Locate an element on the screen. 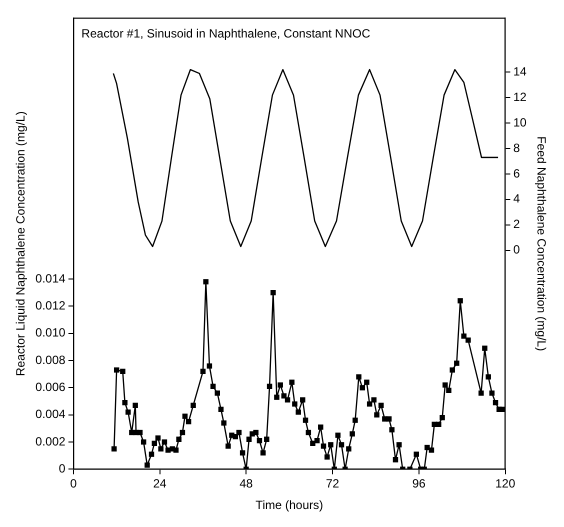  y2-axis-title: Feed Naphthalene Concentration (mg/L) is located at coordinates (541, 244).